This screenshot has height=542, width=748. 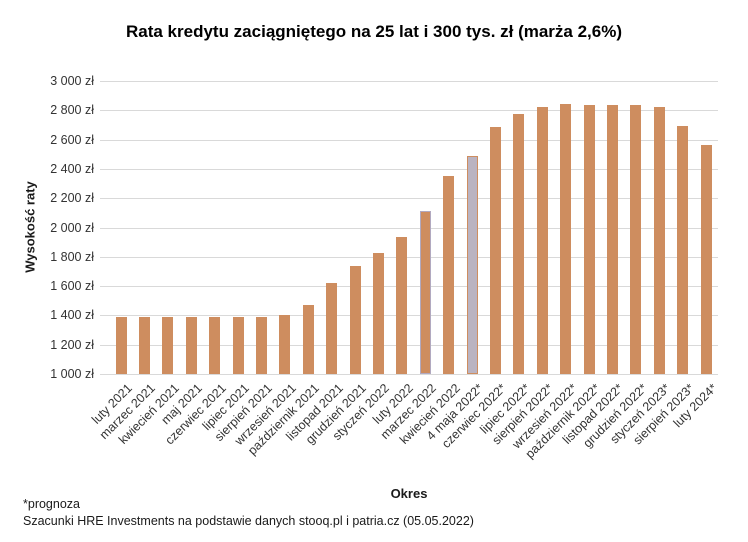 What do you see at coordinates (72, 227) in the screenshot?
I see `y-tick-label: 2 000 zł` at bounding box center [72, 227].